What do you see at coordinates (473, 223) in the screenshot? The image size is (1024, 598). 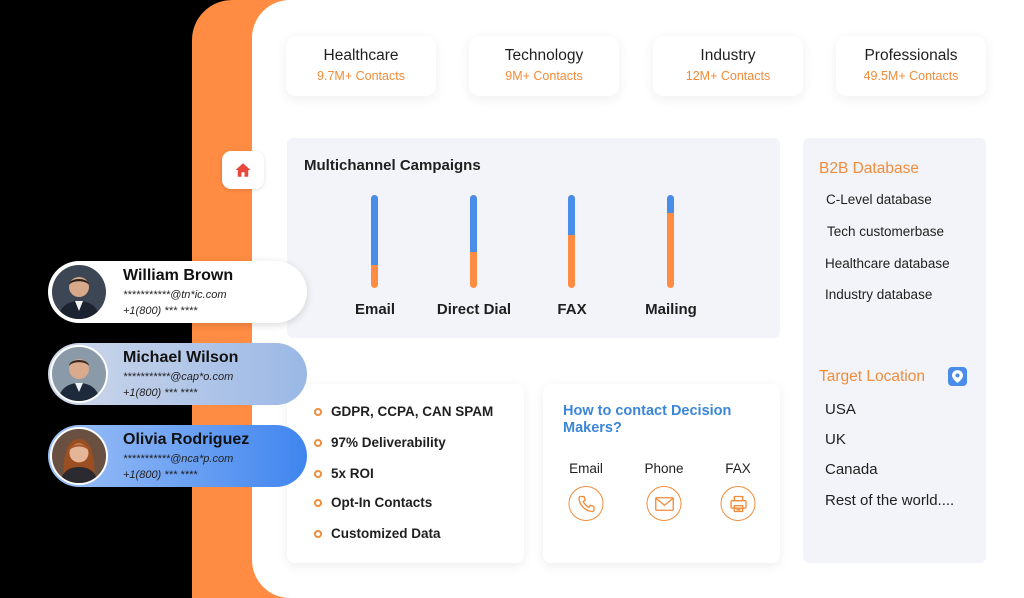 I see `bar-direct-dial-fill` at bounding box center [473, 223].